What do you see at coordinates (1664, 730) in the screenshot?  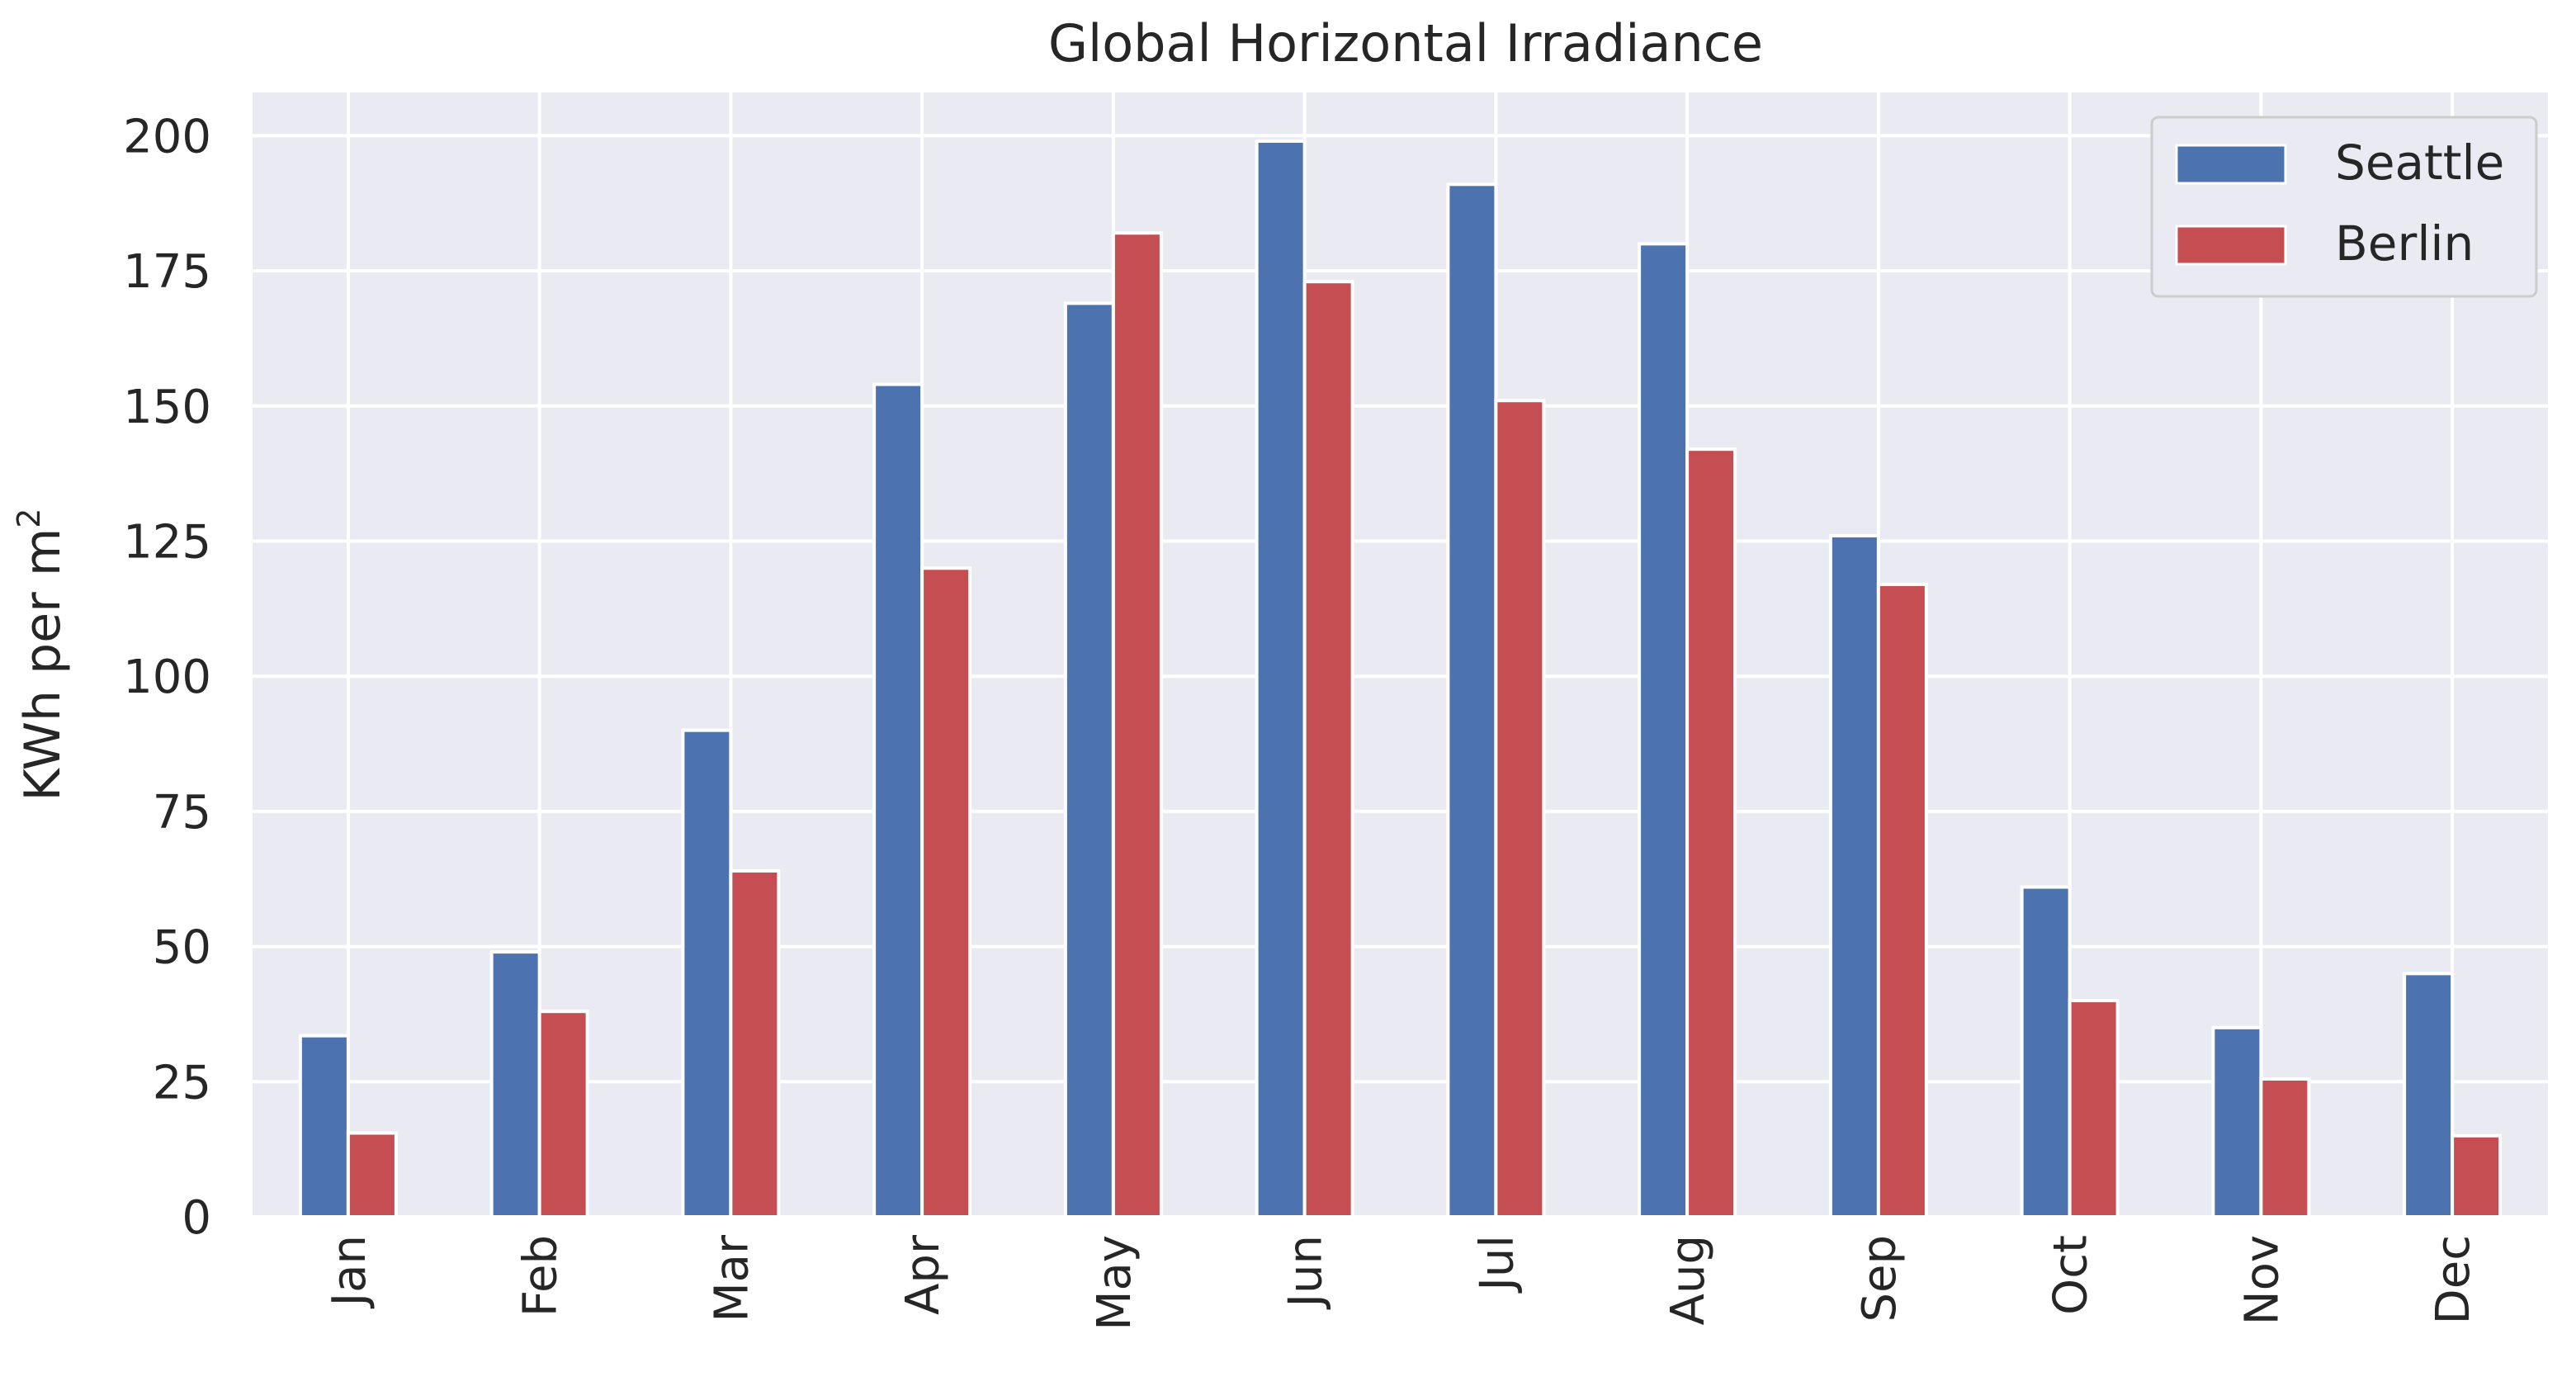 I see `bar-seattle-aug` at bounding box center [1664, 730].